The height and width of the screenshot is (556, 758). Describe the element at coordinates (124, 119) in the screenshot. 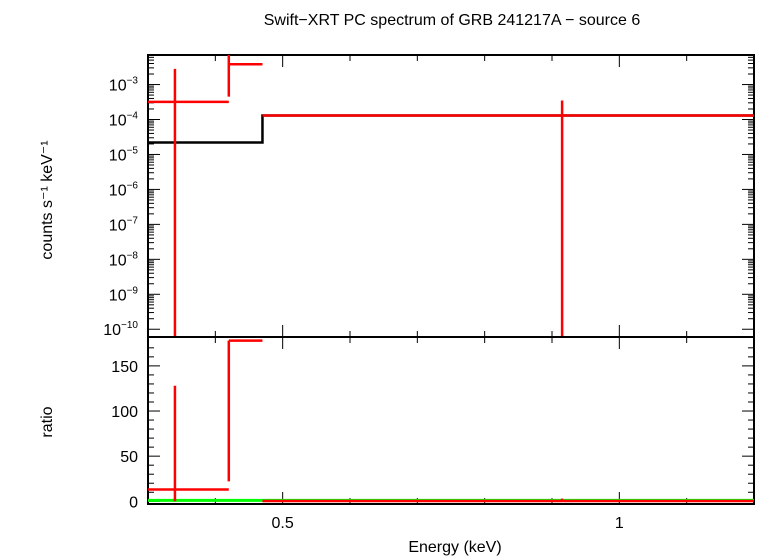

I see `y-tick-label: 10−4` at that location.